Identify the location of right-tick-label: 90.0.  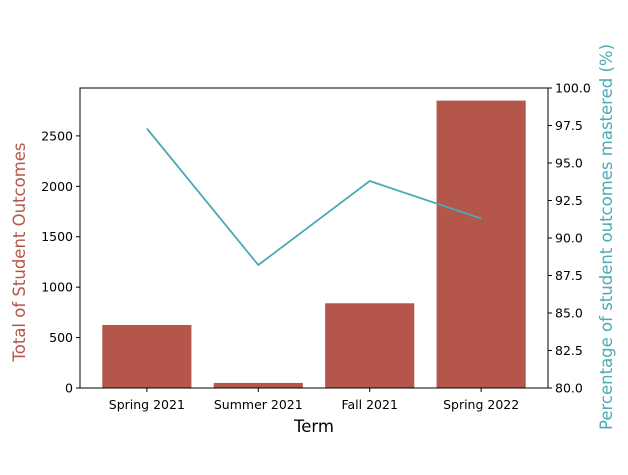
(569, 238).